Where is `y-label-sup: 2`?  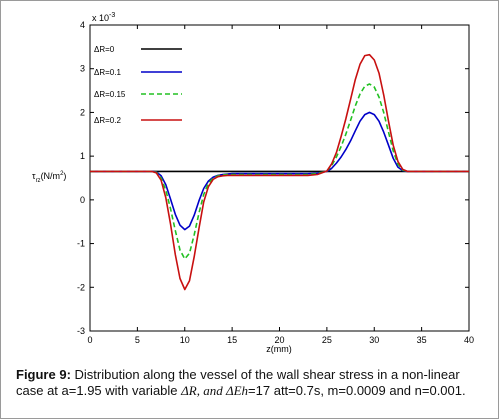
y-label-sup: 2 is located at coordinates (62, 174).